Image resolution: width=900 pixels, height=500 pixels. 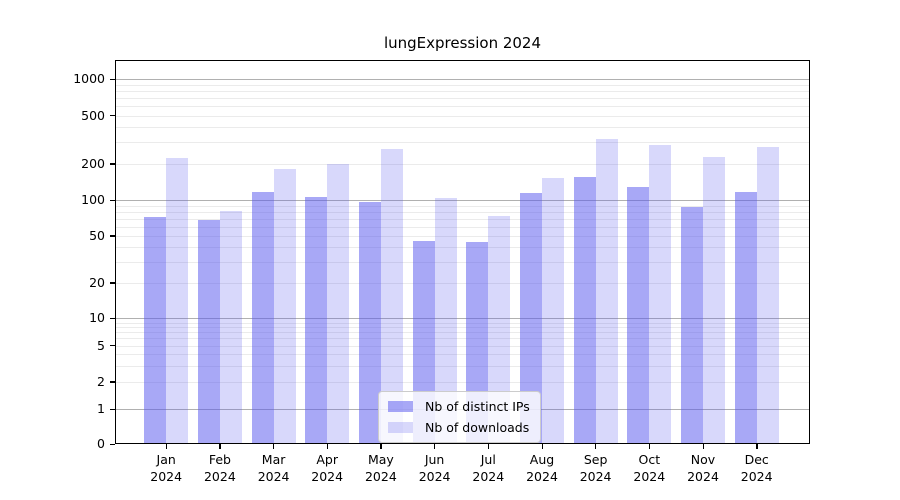 What do you see at coordinates (380, 459) in the screenshot?
I see `x-tick-label-line: May` at bounding box center [380, 459].